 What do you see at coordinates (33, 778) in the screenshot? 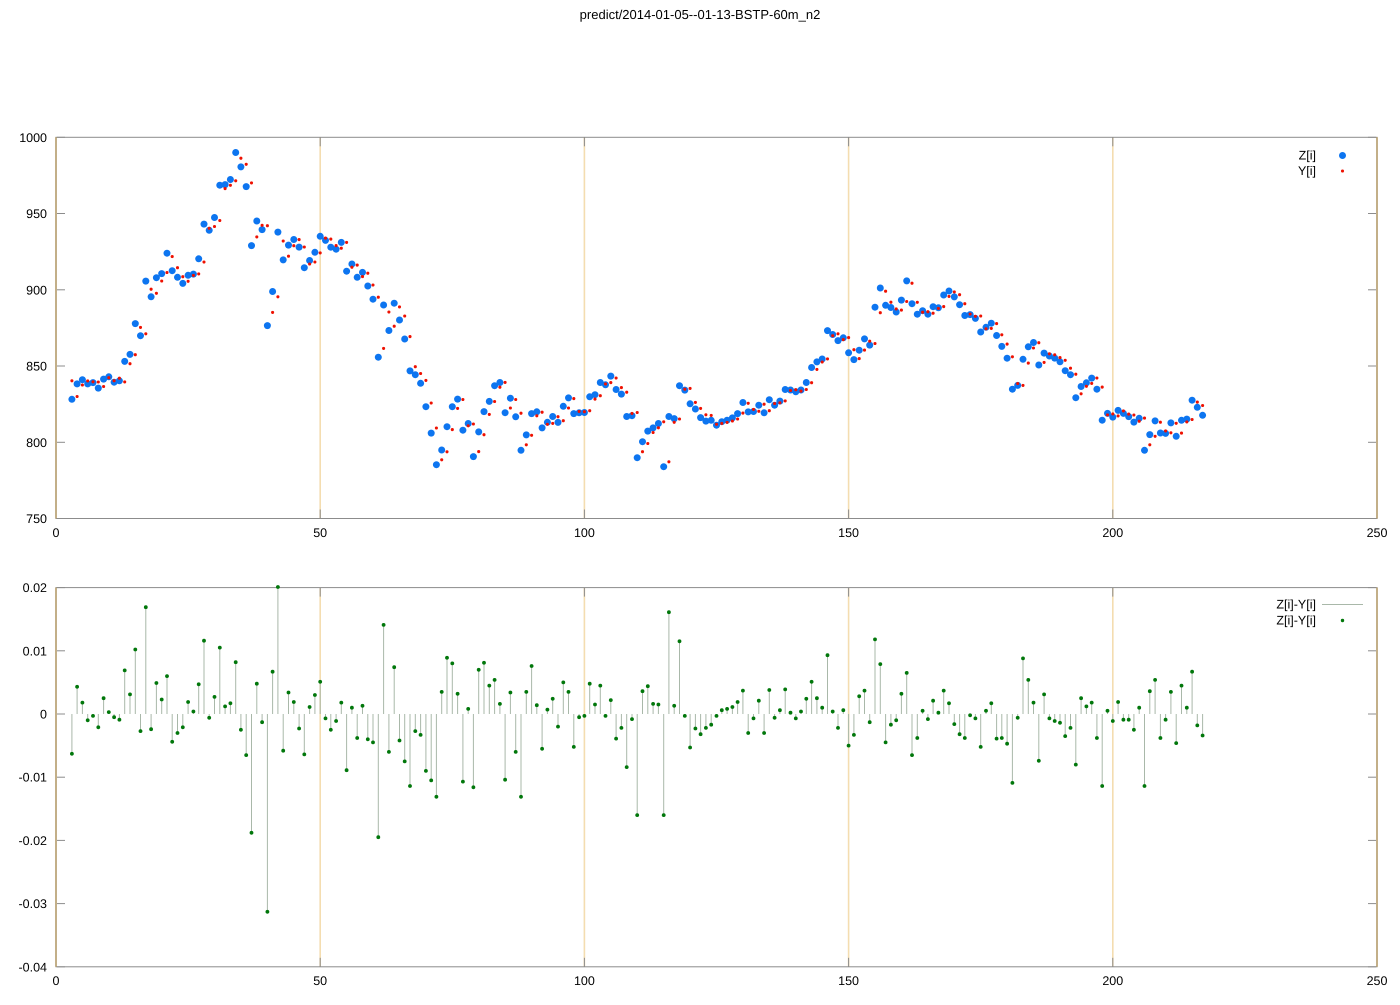
I see `svg-text: -0.01` at bounding box center [33, 778].